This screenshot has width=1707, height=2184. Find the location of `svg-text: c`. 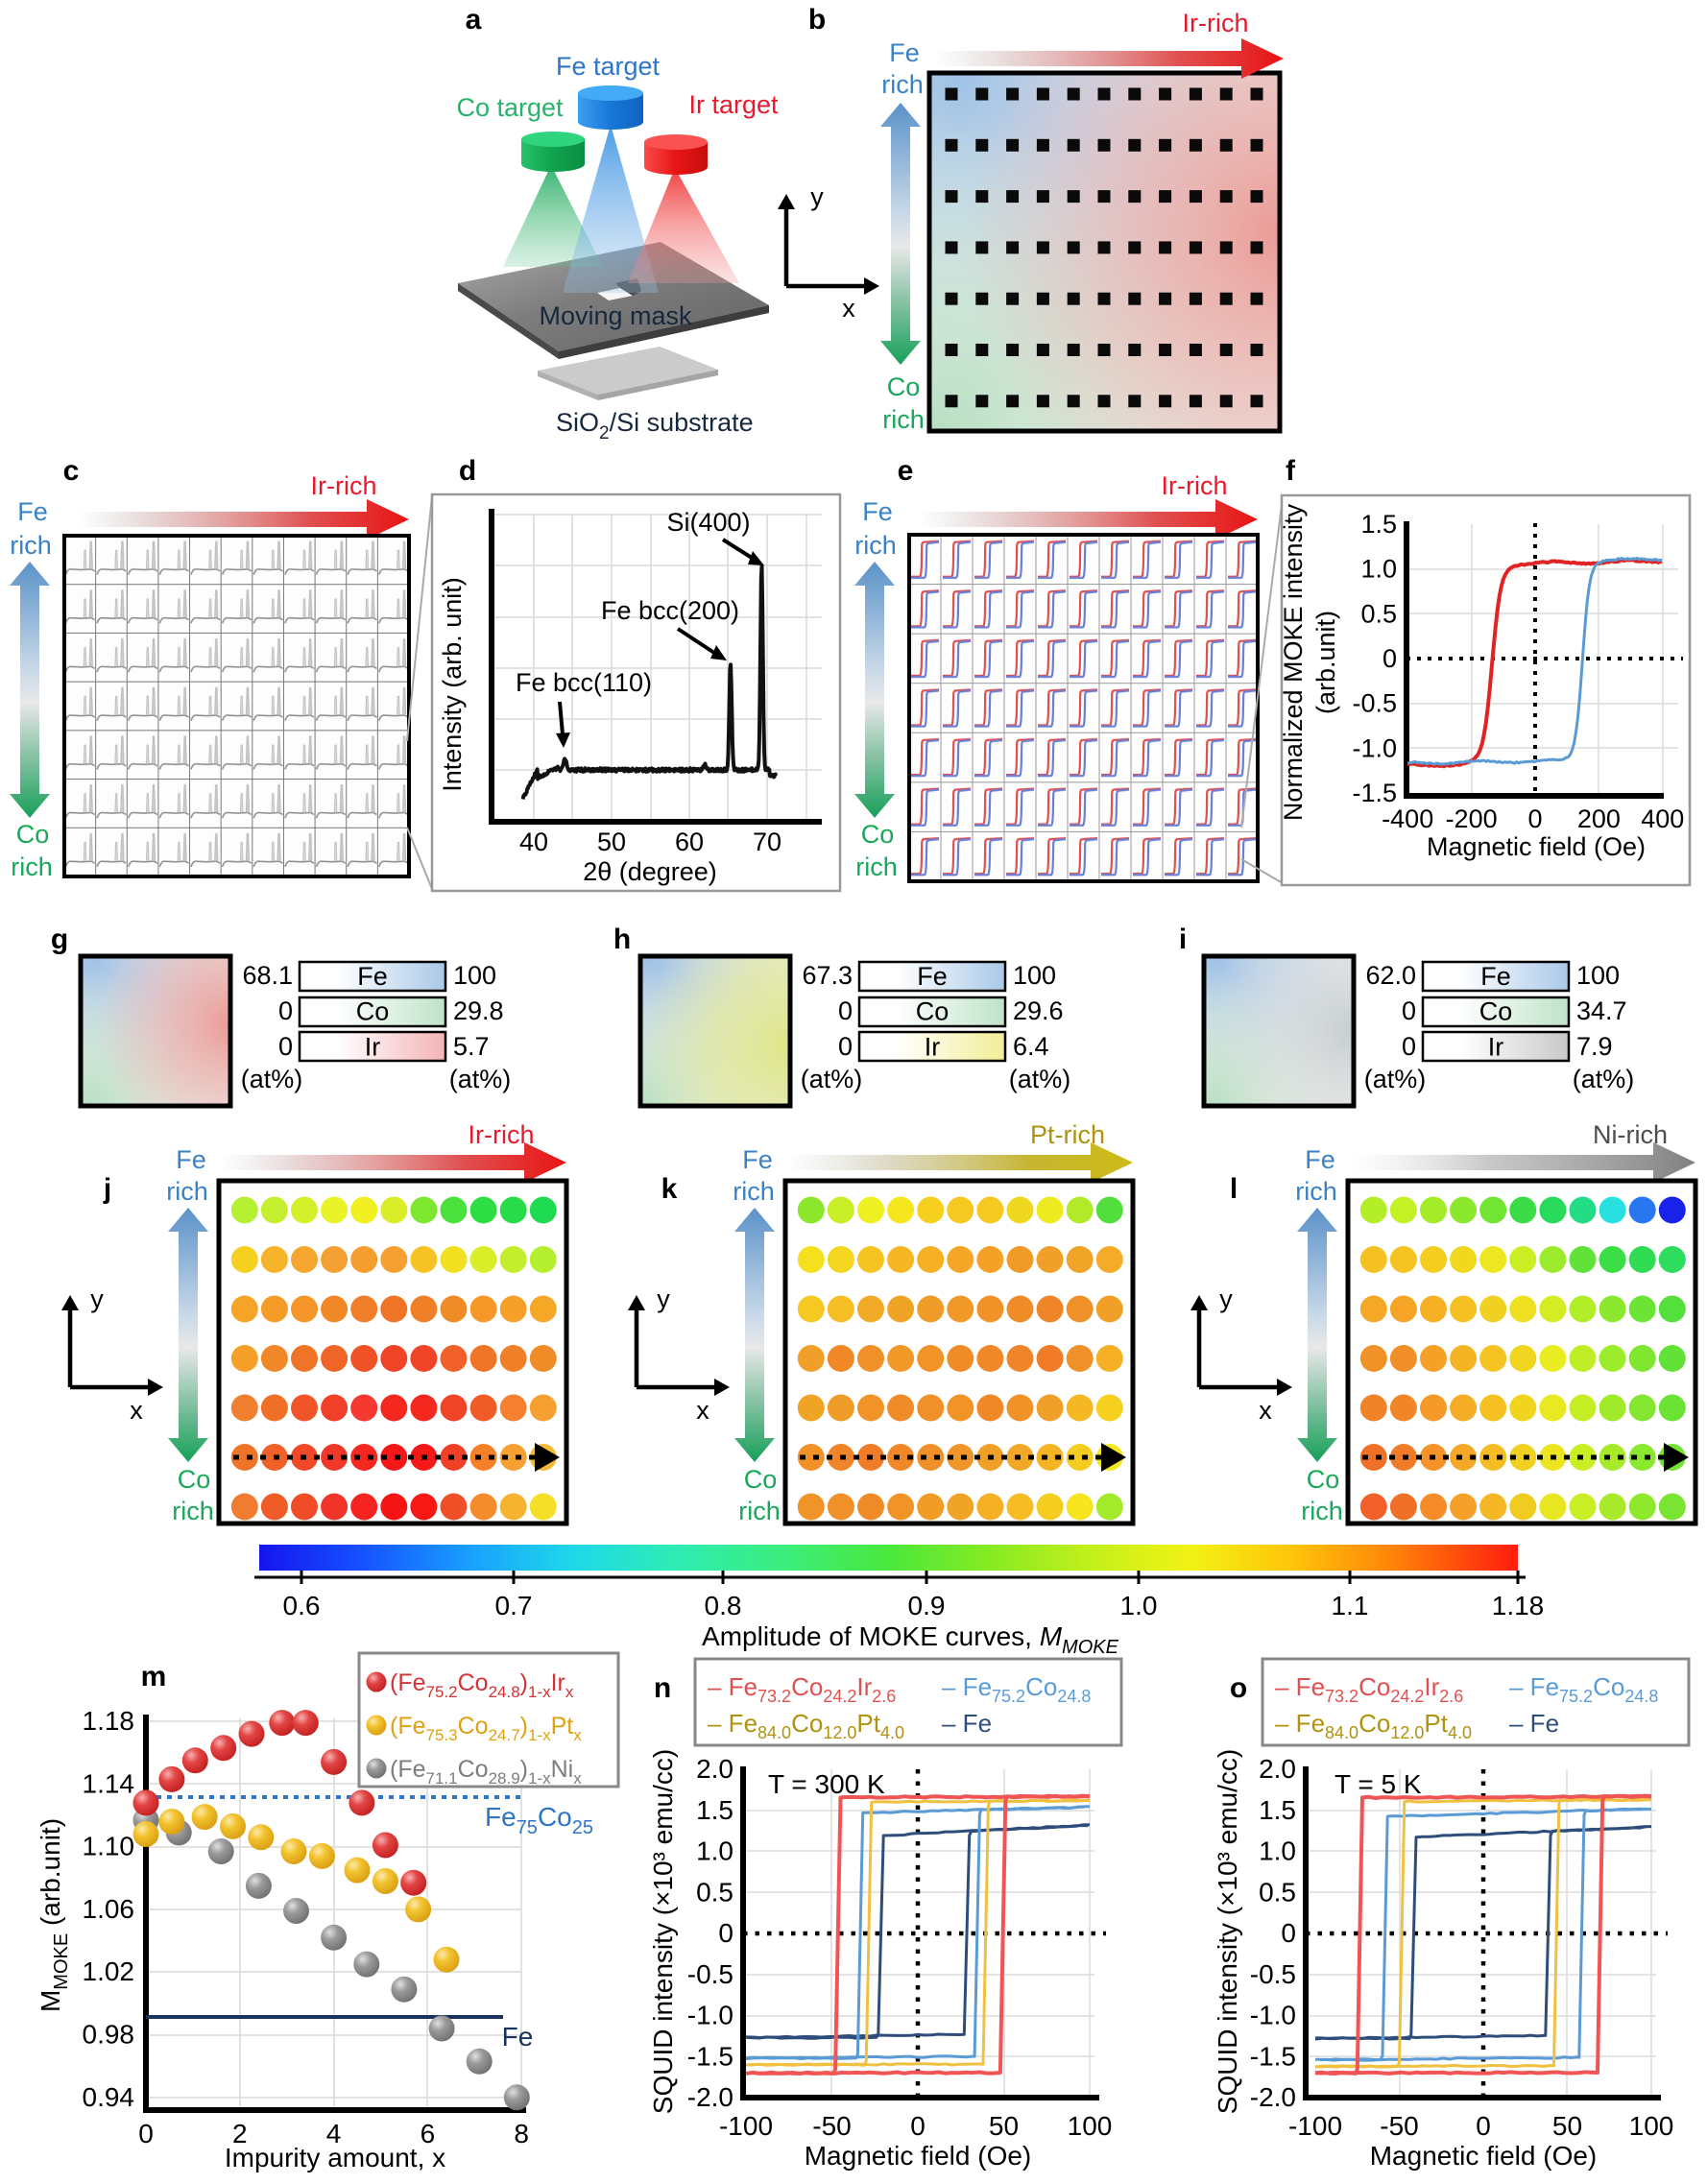

svg-text: c is located at coordinates (71, 471).